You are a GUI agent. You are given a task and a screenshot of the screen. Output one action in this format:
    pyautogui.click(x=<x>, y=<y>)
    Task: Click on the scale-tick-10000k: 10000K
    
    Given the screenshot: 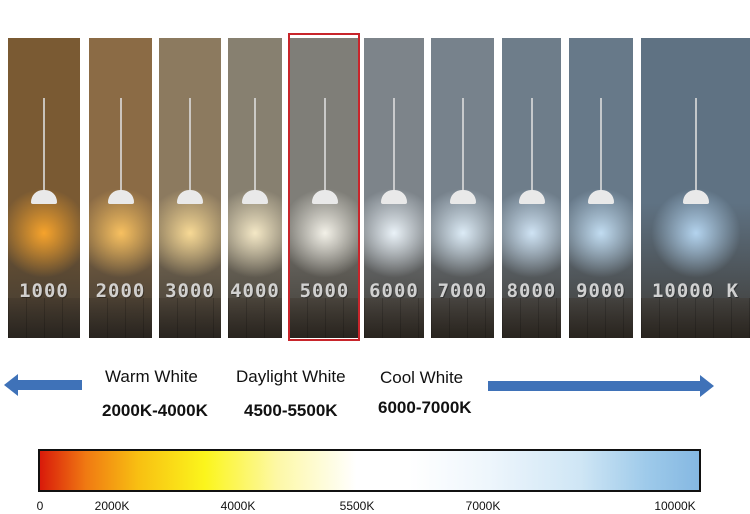 What is the action you would take?
    pyautogui.click(x=675, y=506)
    